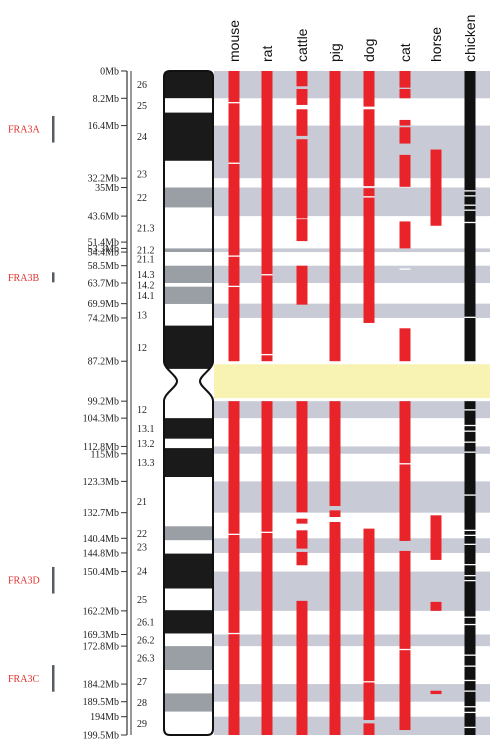  I want to click on band-label: 13, so click(142, 315).